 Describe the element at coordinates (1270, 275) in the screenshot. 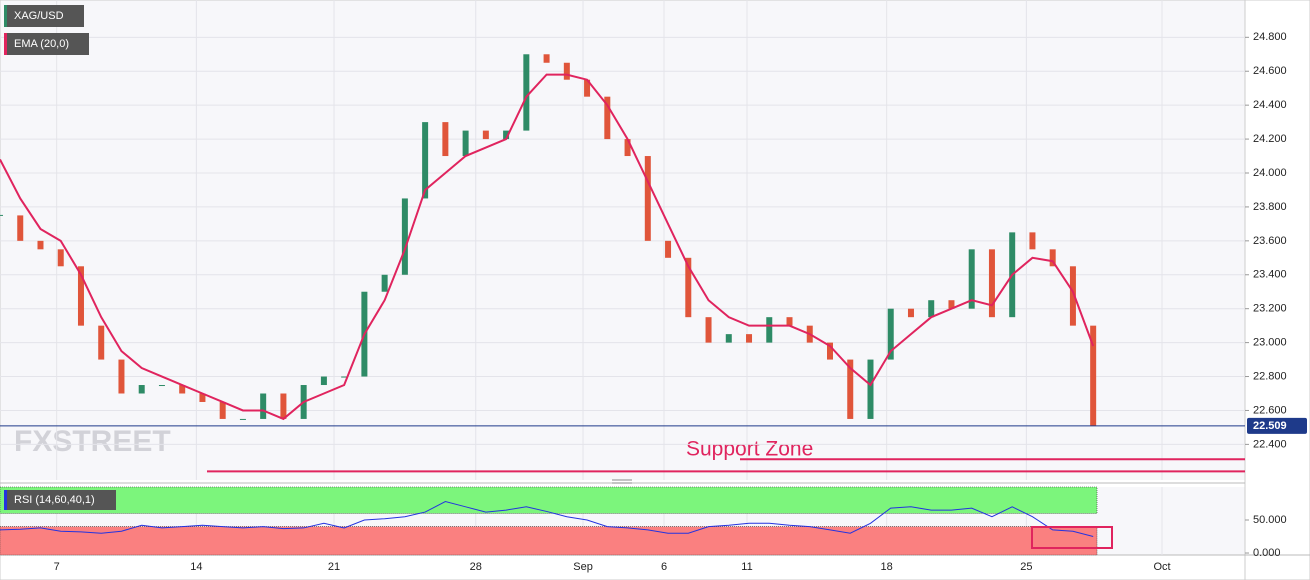

I see `y-tick-label: 23.400` at that location.